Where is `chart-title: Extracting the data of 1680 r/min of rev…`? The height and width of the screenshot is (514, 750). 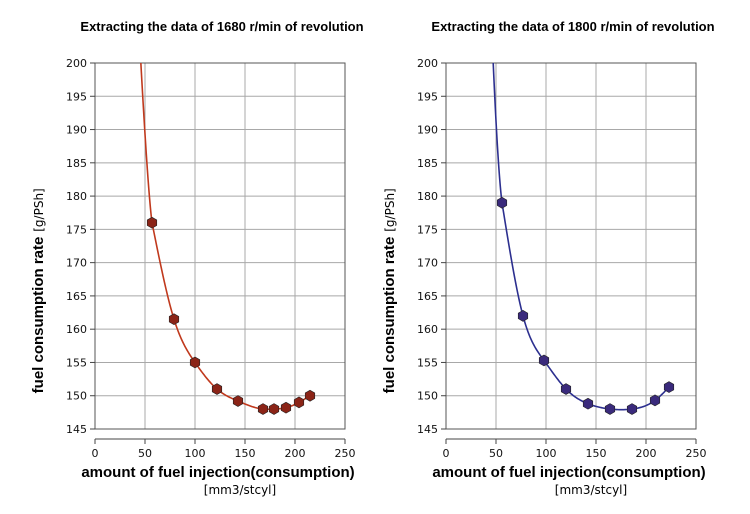 chart-title: Extracting the data of 1680 r/min of rev… is located at coordinates (221, 26).